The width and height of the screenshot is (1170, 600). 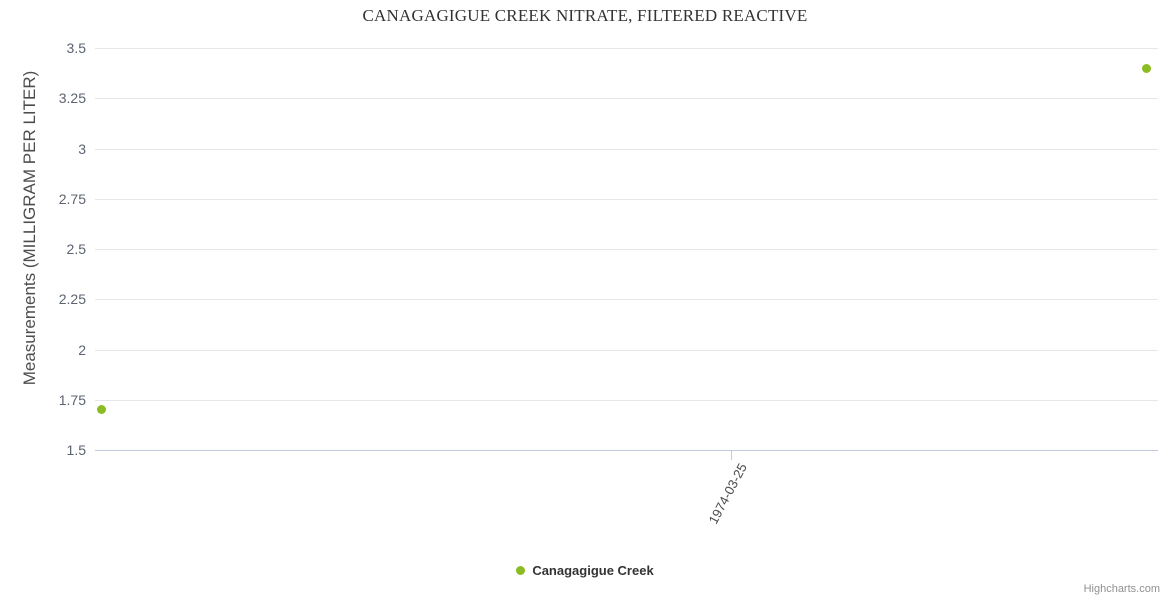 I want to click on y-axis-tick-labels: 3.5 3.25 3 2.75 2.5 2.25 2 1.75 1.5, so click(x=43, y=300).